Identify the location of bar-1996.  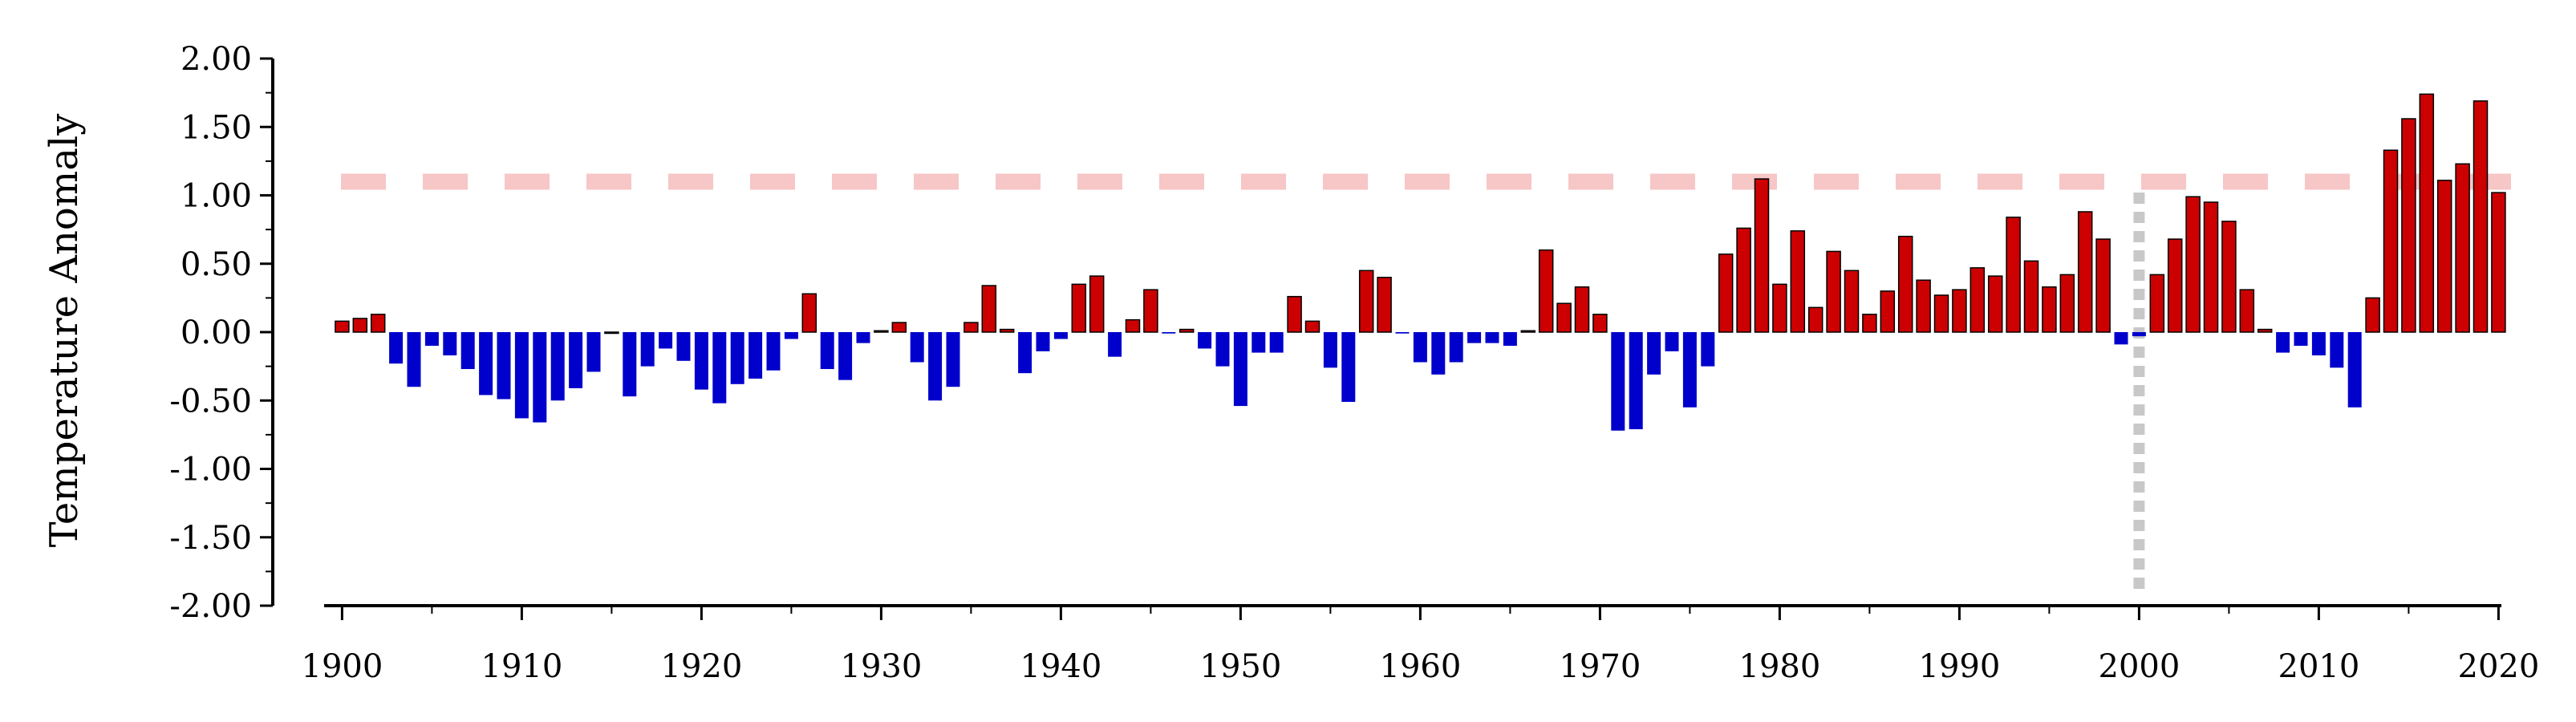
(2067, 303).